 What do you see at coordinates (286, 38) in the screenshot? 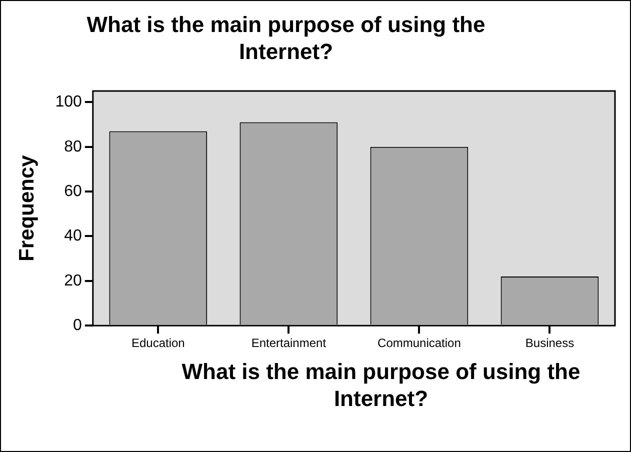
I see `chart-title: What is the main purpose of using the Internet?` at bounding box center [286, 38].